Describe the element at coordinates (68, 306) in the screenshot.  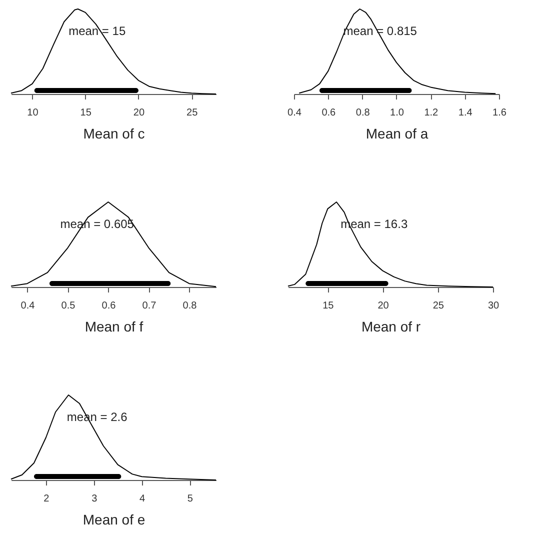
I see `x-tick-label: 0.5` at that location.